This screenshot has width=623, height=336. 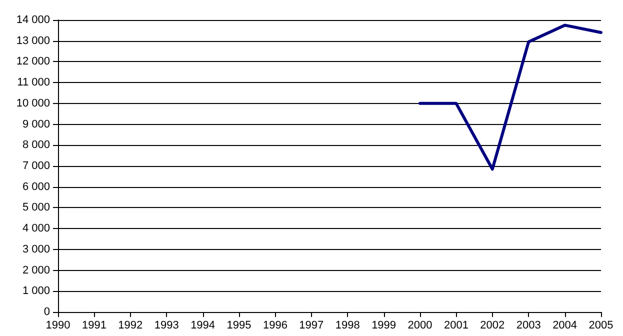 What do you see at coordinates (36, 124) in the screenshot?
I see `y-tick-label: 9 000` at bounding box center [36, 124].